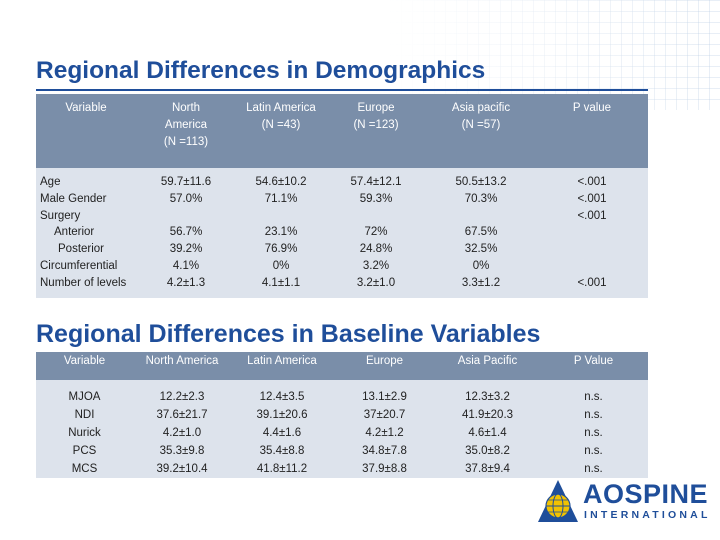 The height and width of the screenshot is (540, 720). Describe the element at coordinates (182, 397) in the screenshot. I see `cell: 12.2±2.3` at that location.